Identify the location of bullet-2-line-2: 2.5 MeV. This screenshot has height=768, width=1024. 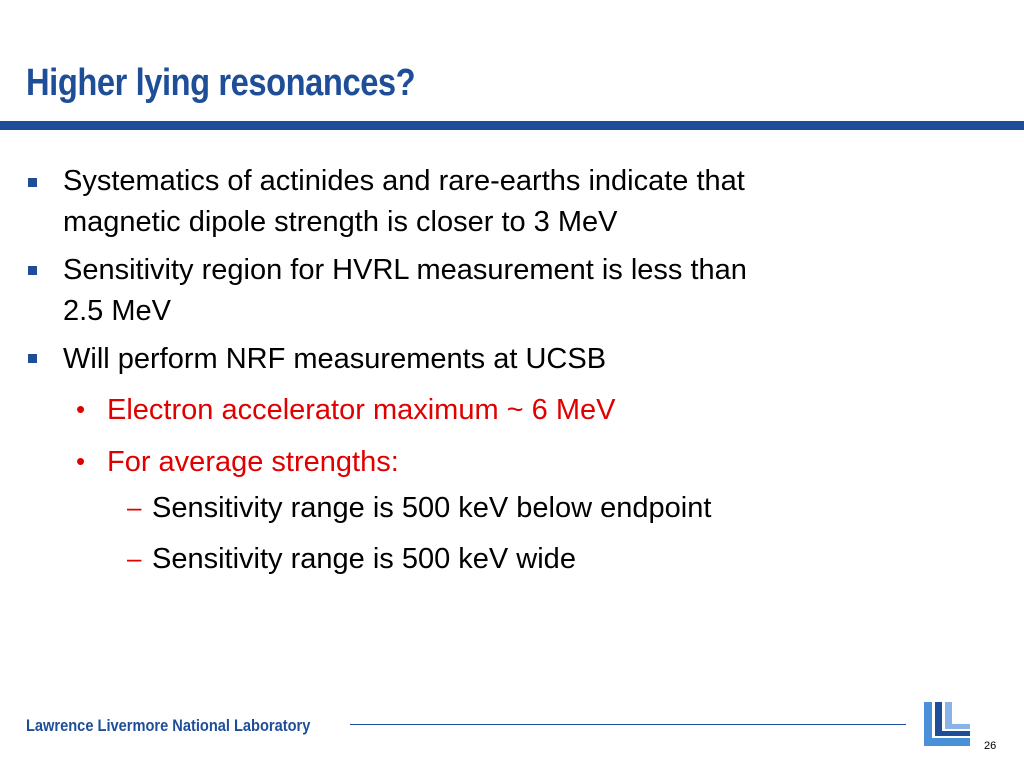
(117, 311).